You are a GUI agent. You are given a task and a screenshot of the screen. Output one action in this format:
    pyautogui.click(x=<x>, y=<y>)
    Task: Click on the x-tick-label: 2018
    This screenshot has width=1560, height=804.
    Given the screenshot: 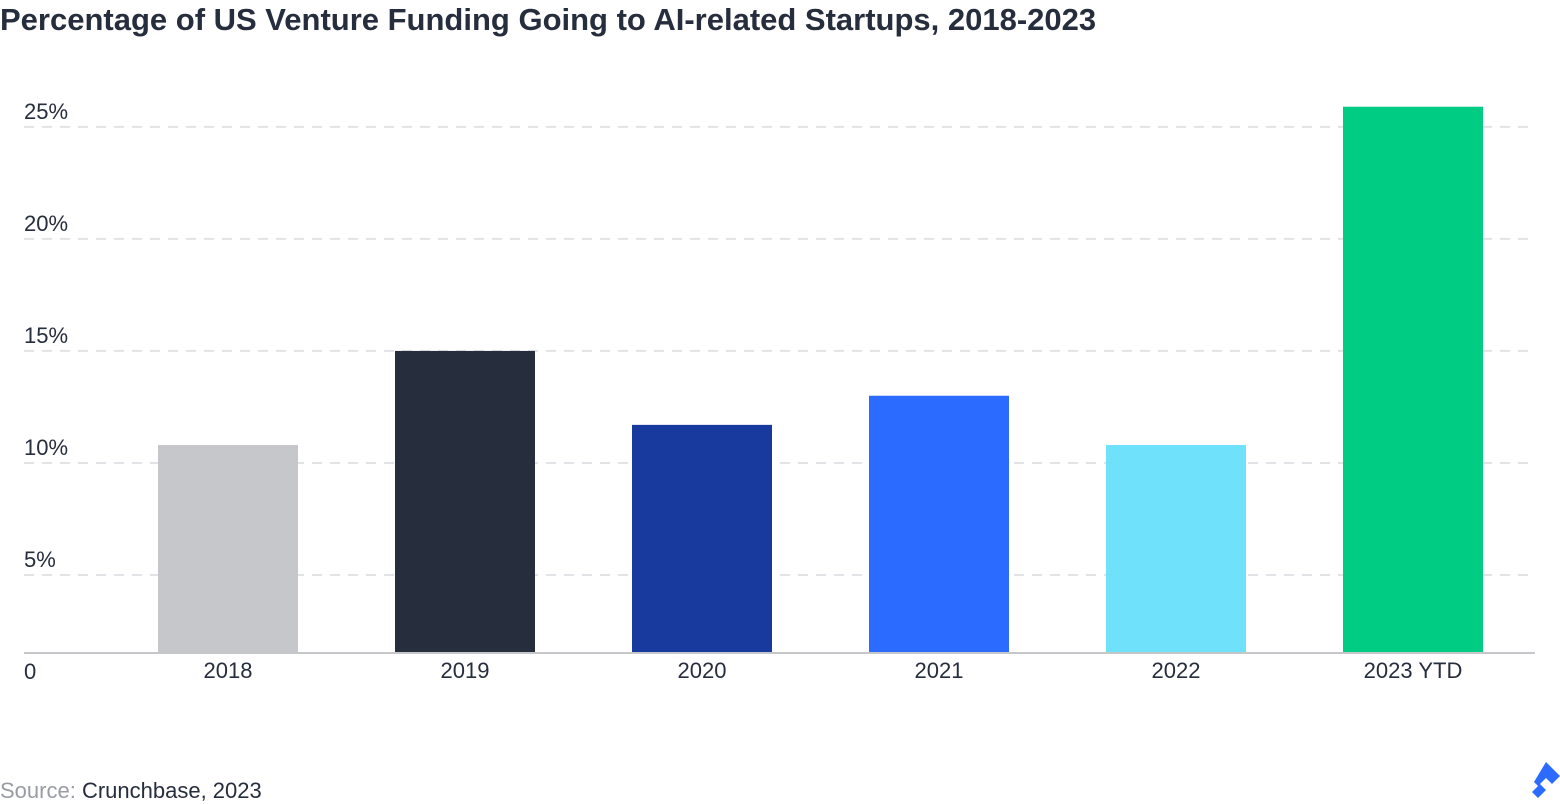 What is the action you would take?
    pyautogui.click(x=228, y=670)
    